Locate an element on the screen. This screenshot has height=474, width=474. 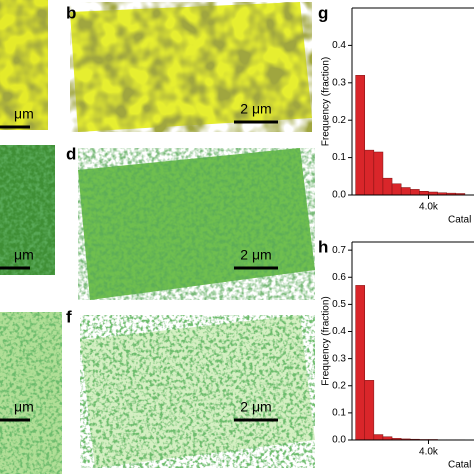
panel-label: b is located at coordinates (71, 12).